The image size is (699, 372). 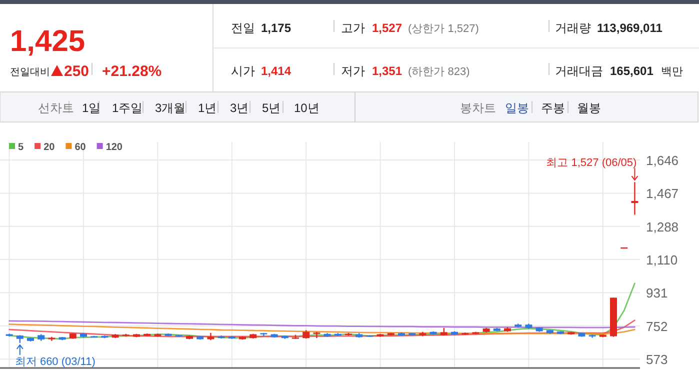 What do you see at coordinates (573, 28) in the screenshot?
I see `text: 거래량` at bounding box center [573, 28].